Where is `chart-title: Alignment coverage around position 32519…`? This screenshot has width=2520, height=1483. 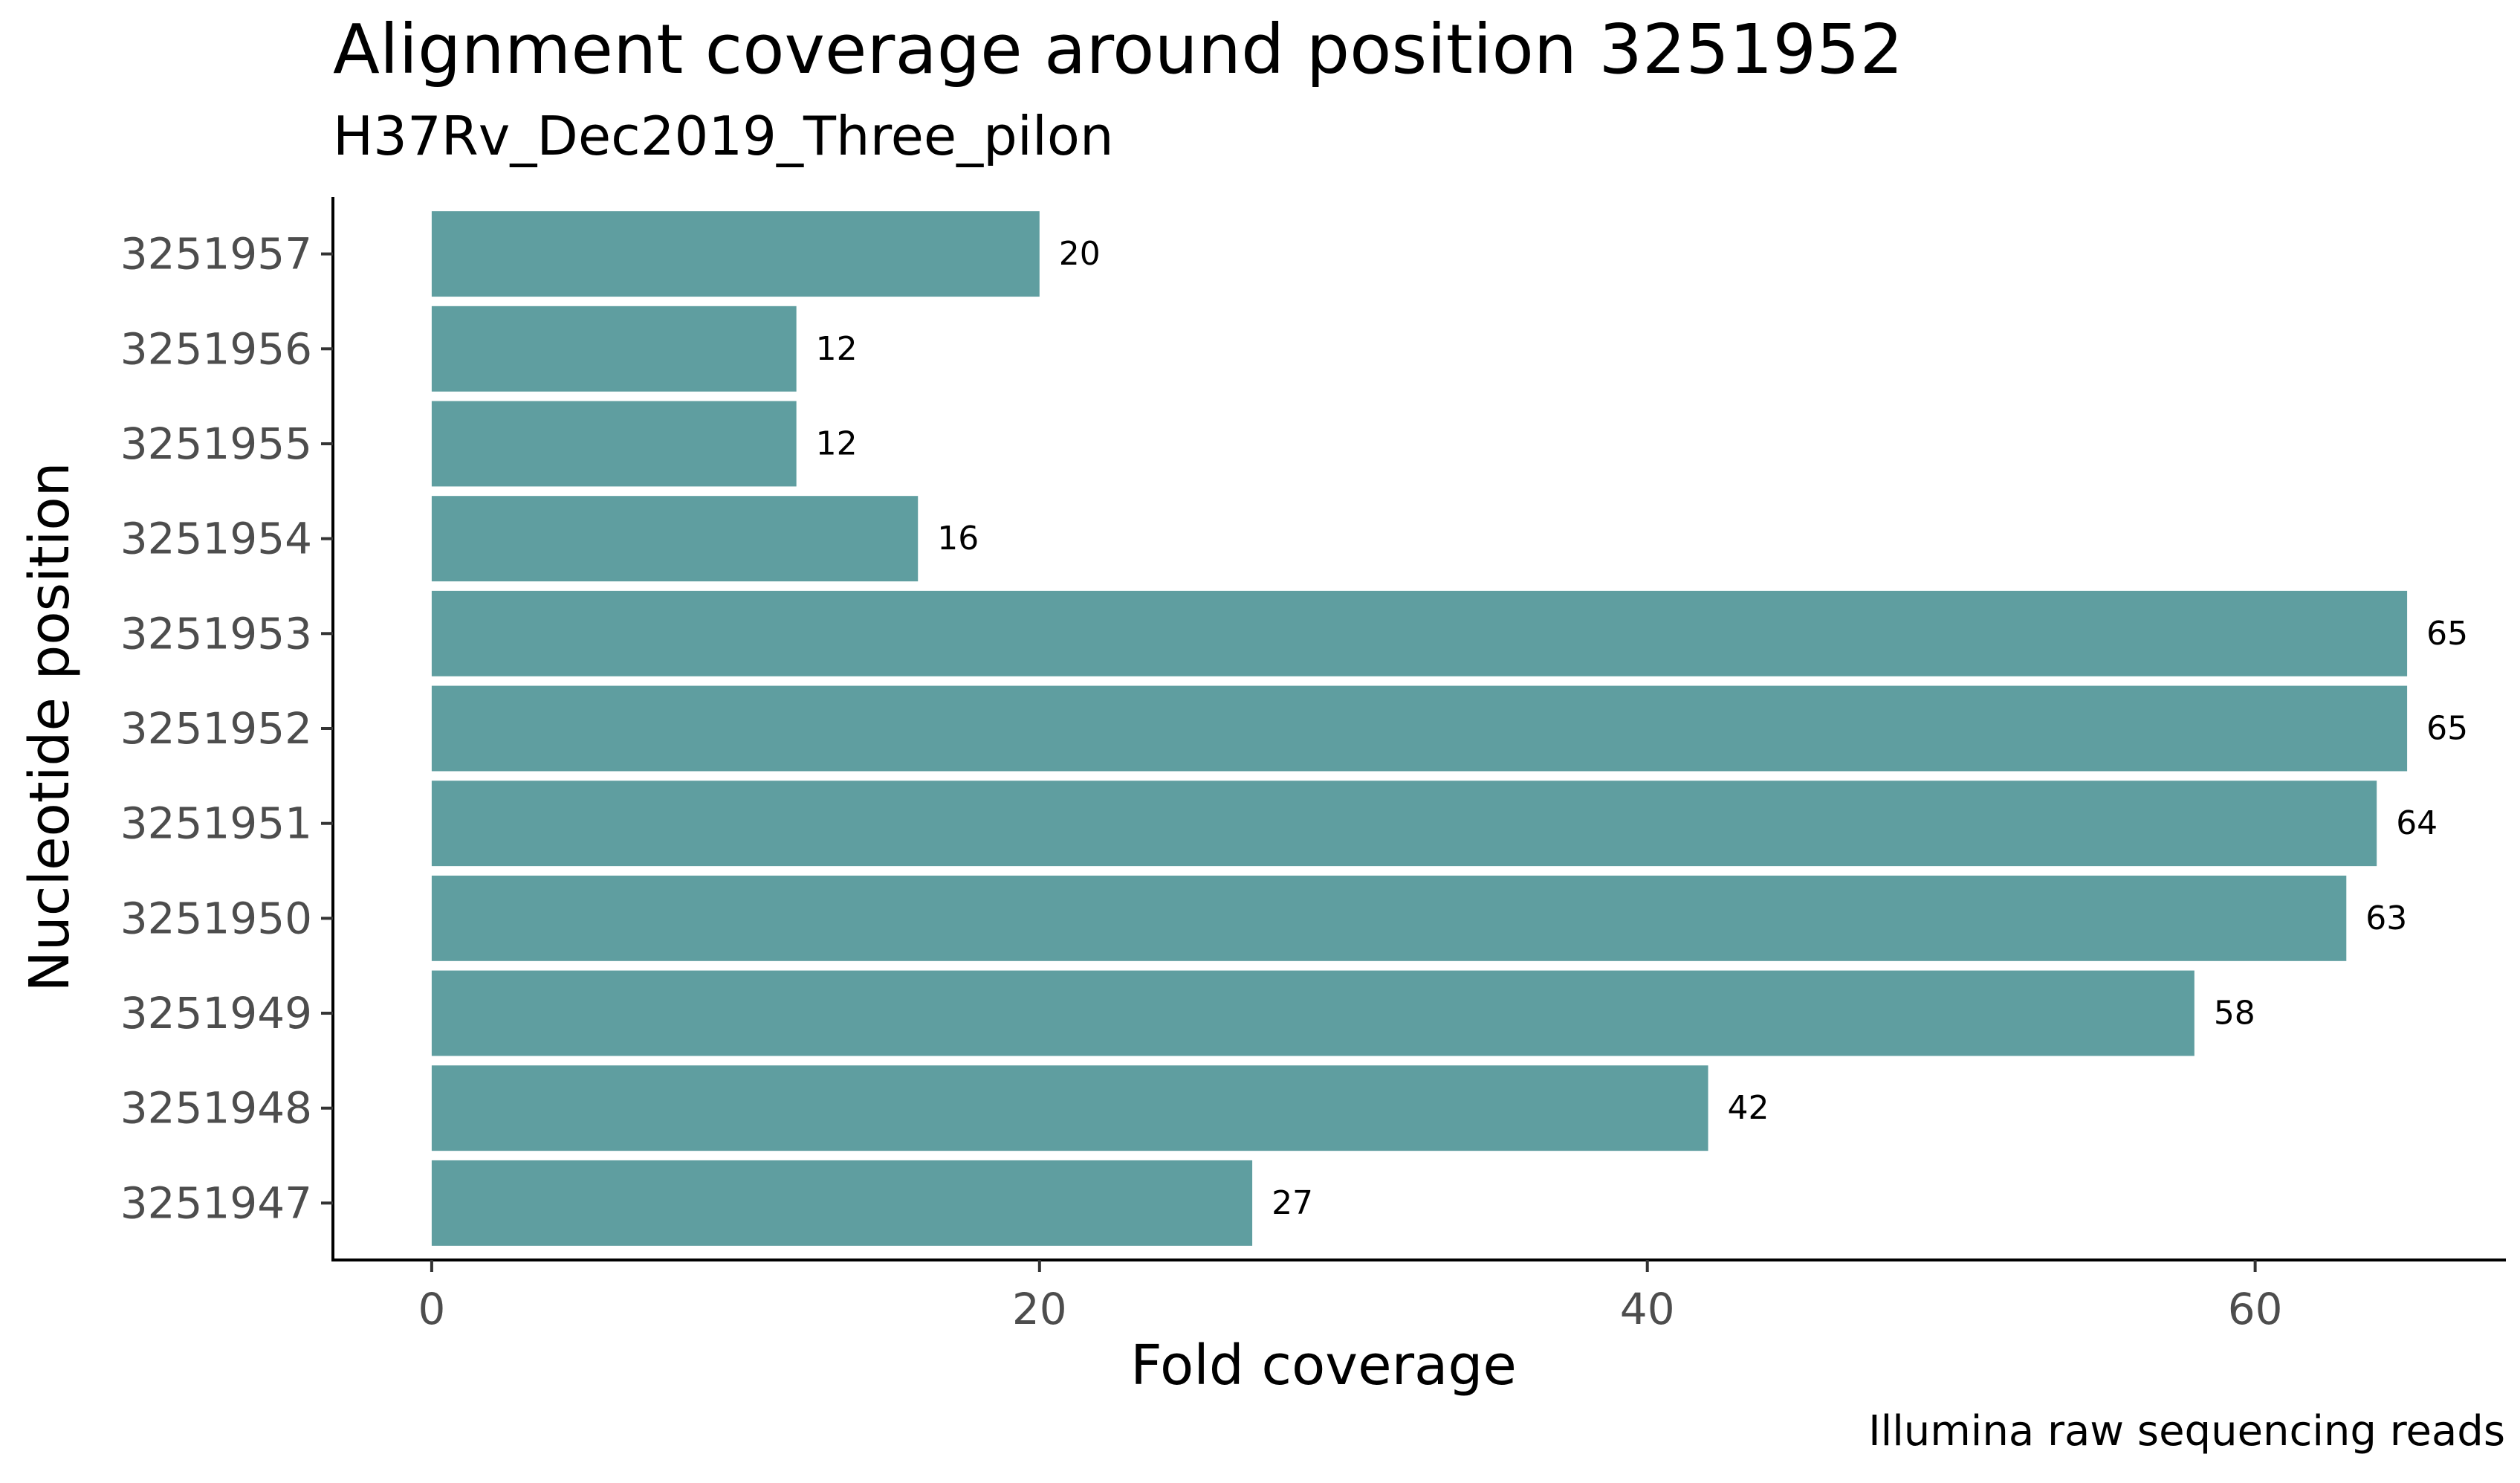 chart-title: Alignment coverage around position 32519… is located at coordinates (1118, 49).